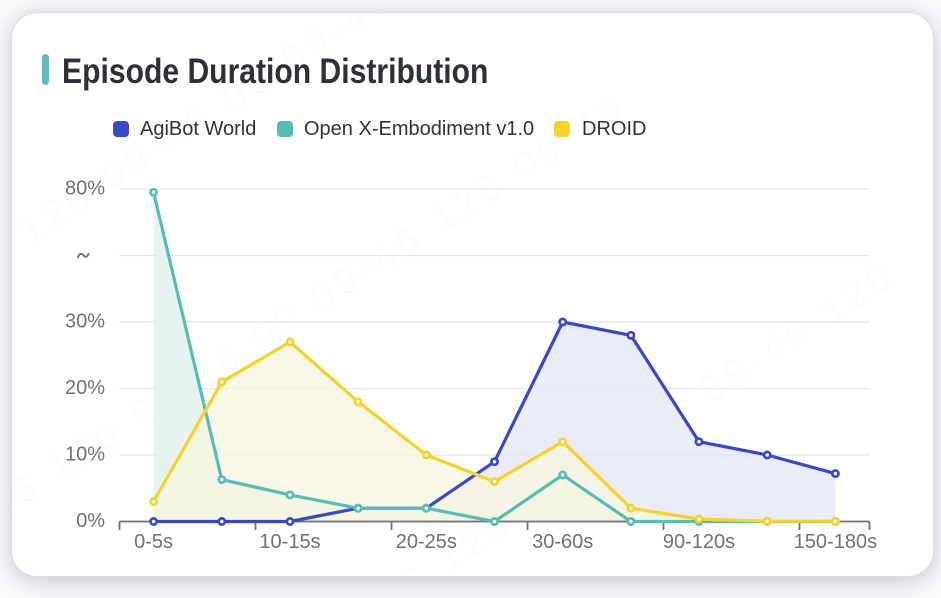 This screenshot has width=941, height=598. Describe the element at coordinates (85, 189) in the screenshot. I see `svg-text: 80%` at that location.